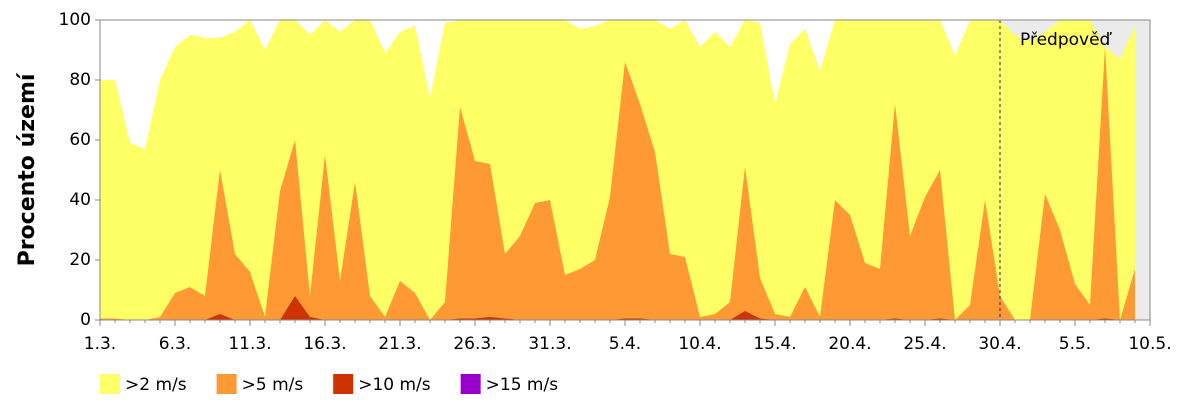 The height and width of the screenshot is (404, 1200). Describe the element at coordinates (1075, 344) in the screenshot. I see `x-tick-label: 5.5.` at that location.